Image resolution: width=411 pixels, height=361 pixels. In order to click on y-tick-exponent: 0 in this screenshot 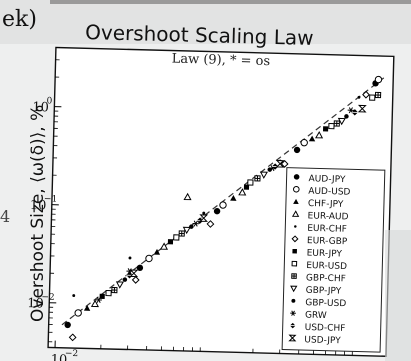, I will do `click(49, 101)`.